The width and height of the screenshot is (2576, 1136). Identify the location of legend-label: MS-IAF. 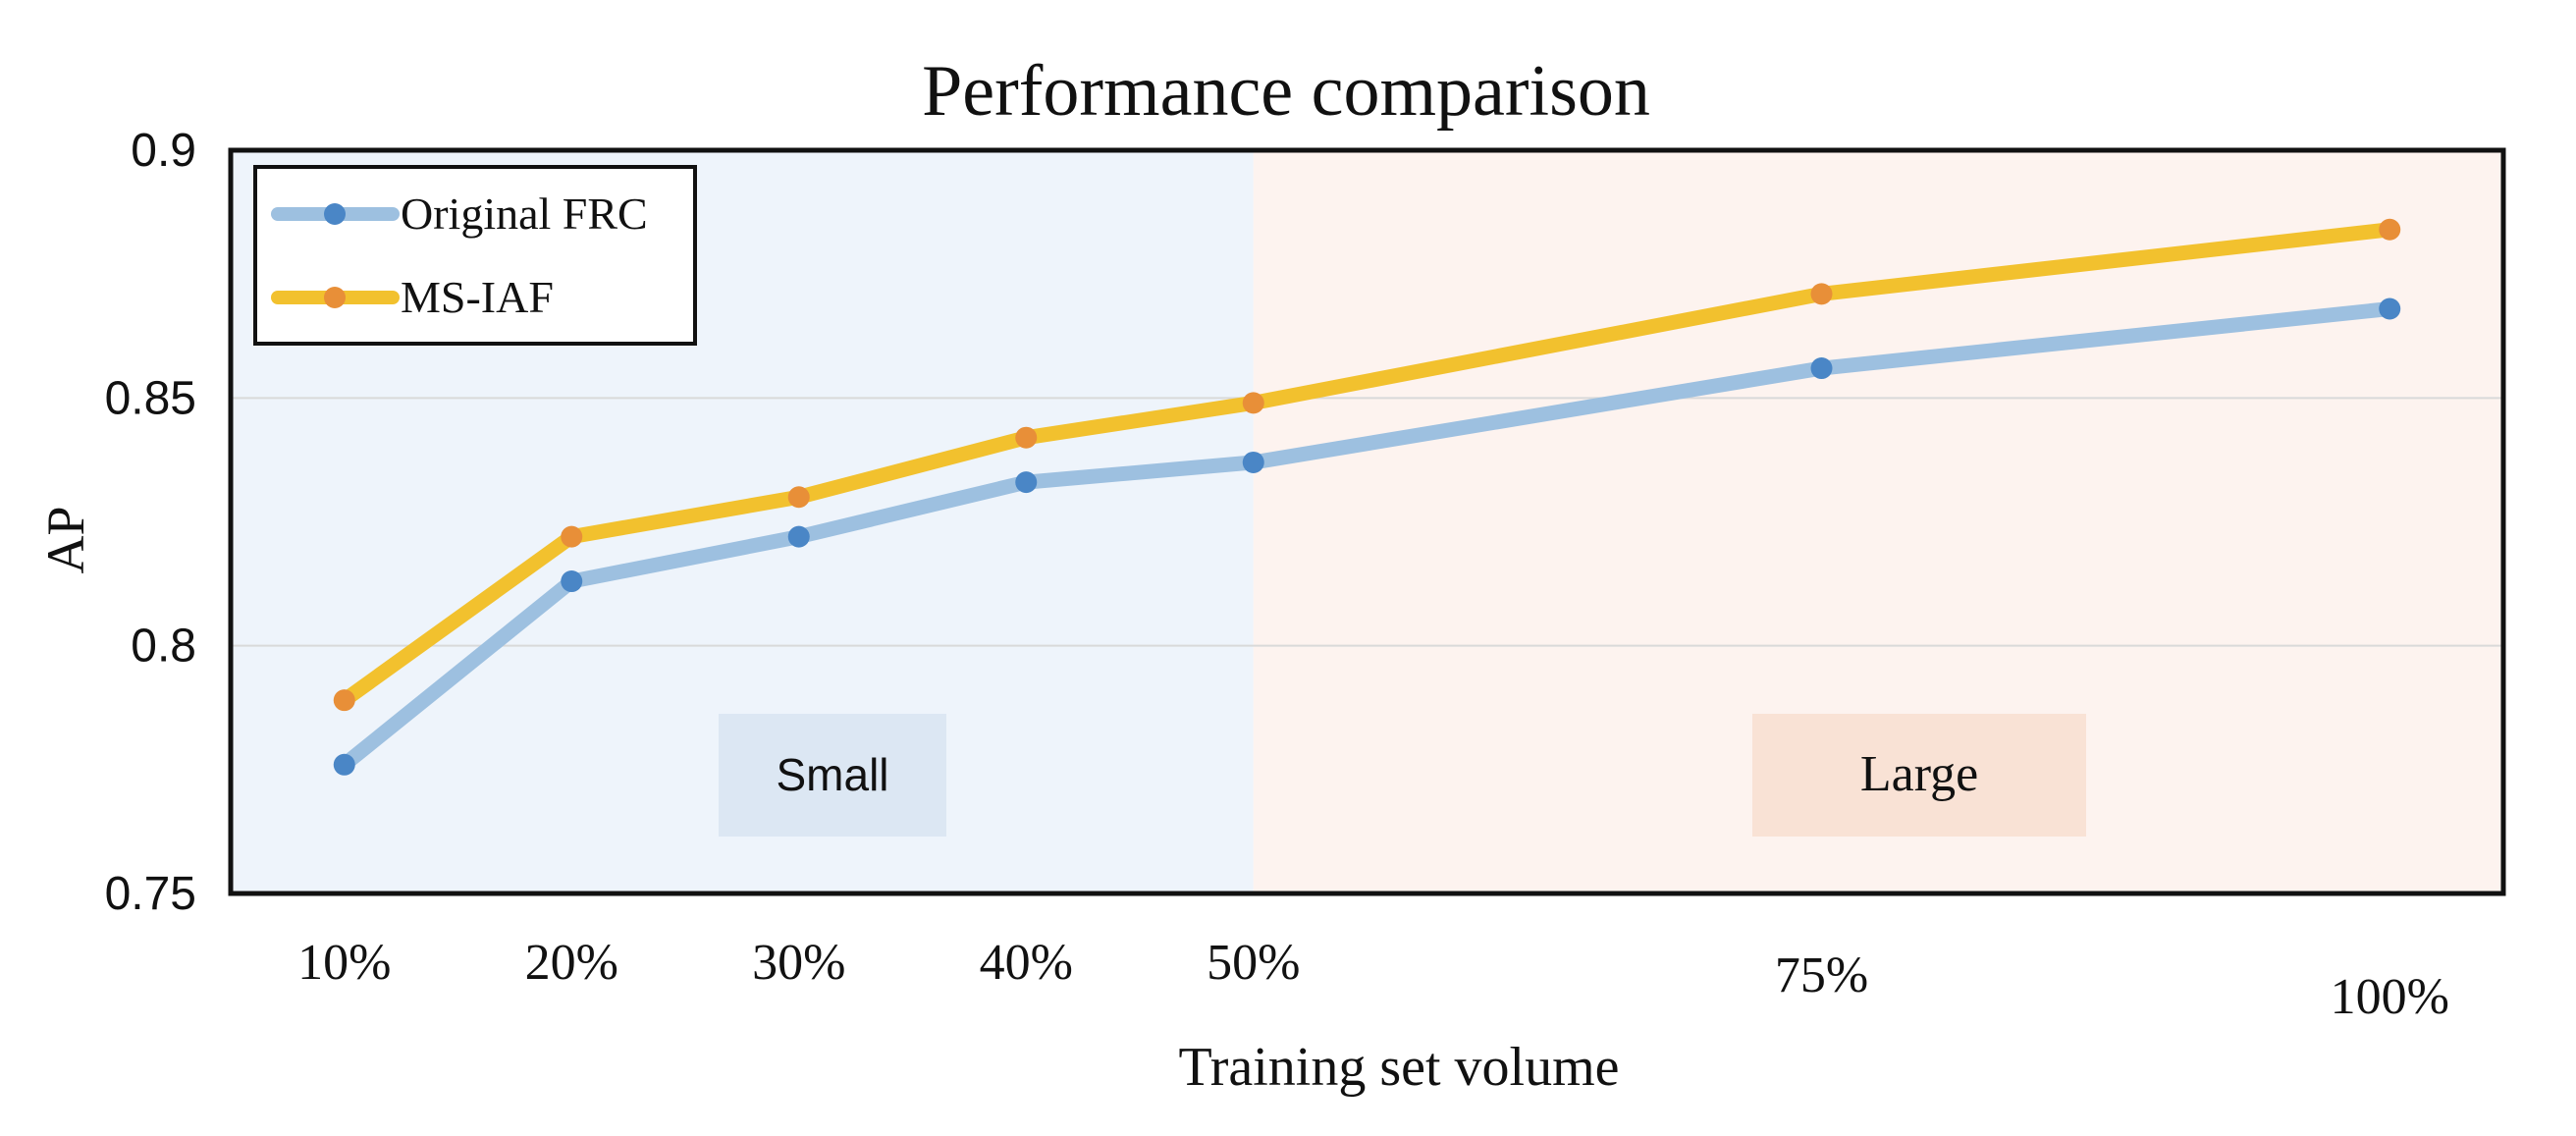
(477, 297).